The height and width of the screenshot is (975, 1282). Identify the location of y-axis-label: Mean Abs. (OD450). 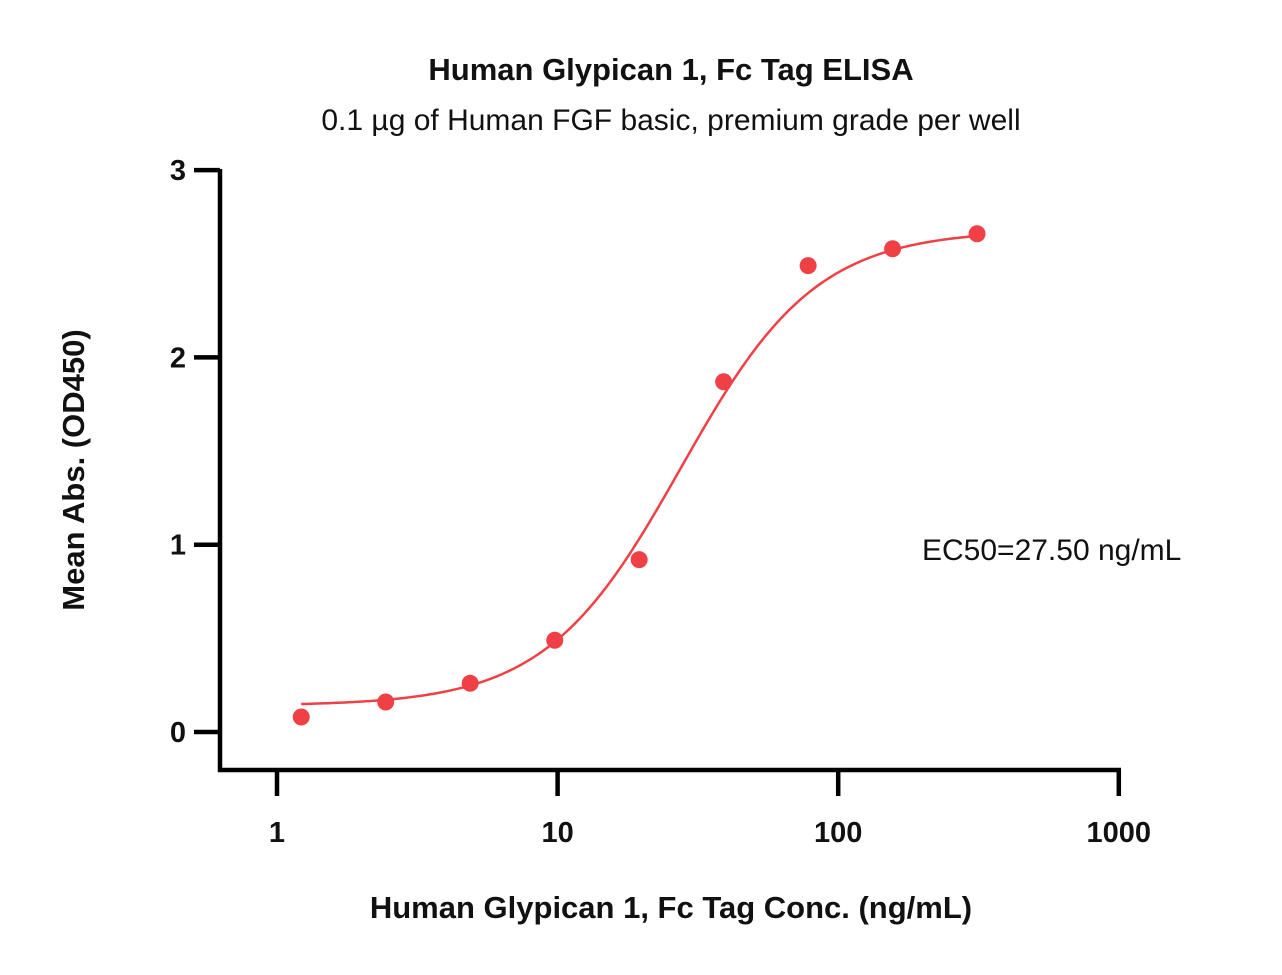
(73, 469).